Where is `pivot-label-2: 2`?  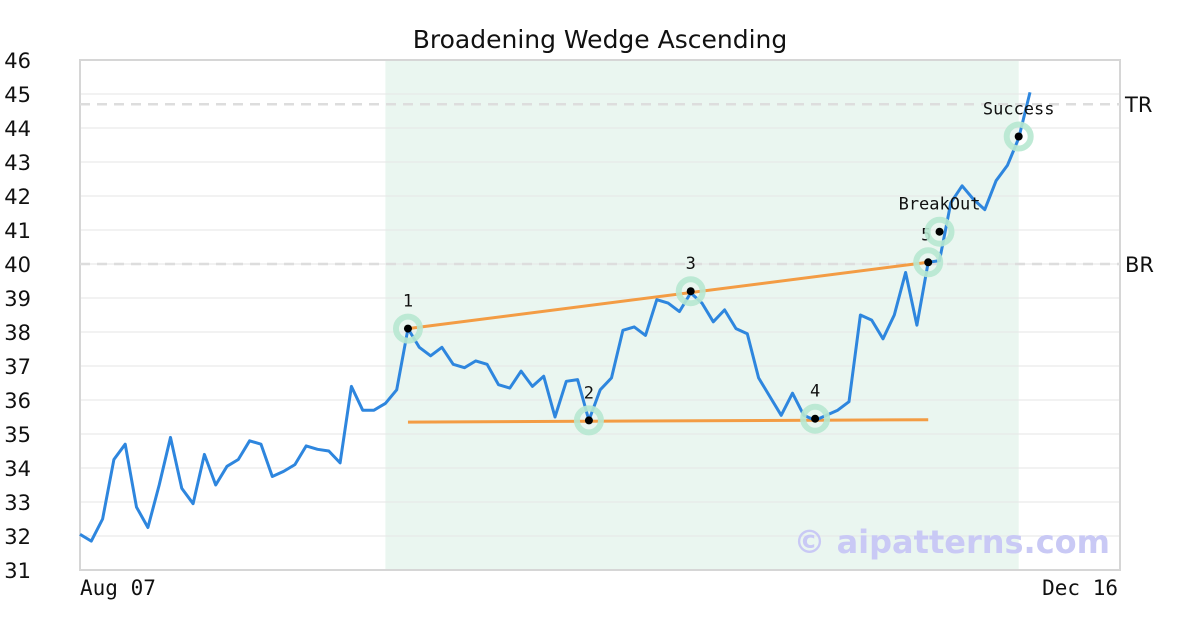 pivot-label-2: 2 is located at coordinates (589, 393).